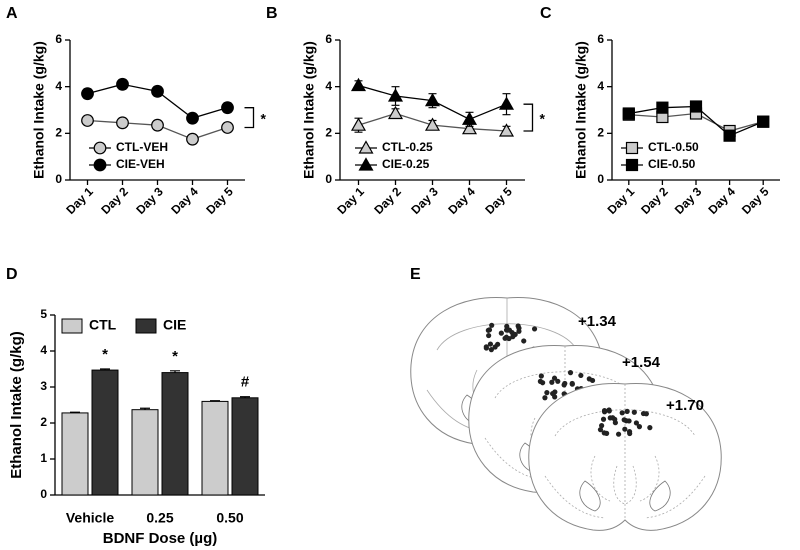  Describe the element at coordinates (245, 382) in the screenshot. I see `significance-marker: #` at that location.